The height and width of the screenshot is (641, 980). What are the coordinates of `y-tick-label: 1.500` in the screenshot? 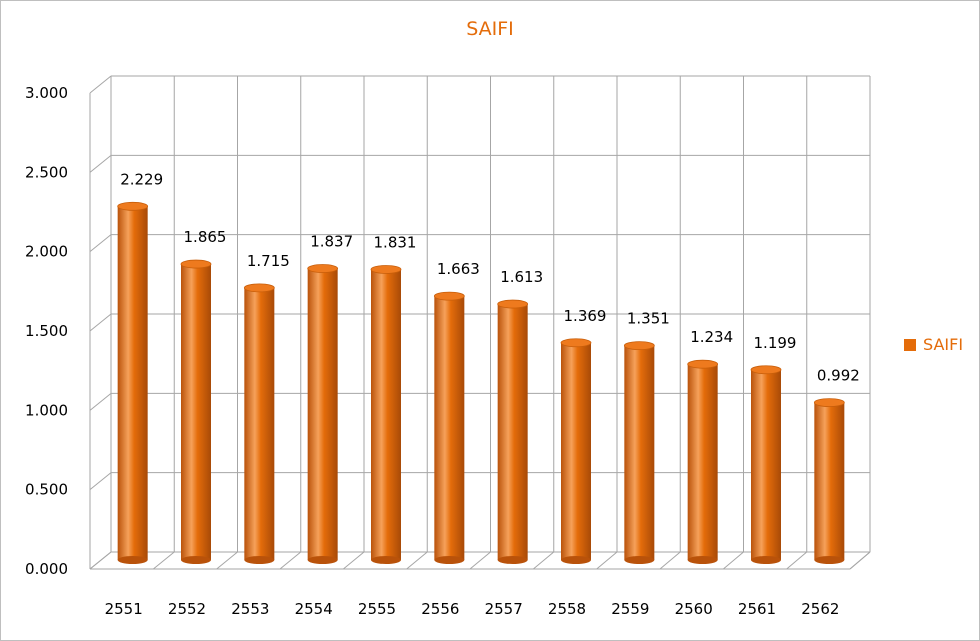 It's located at (46, 331).